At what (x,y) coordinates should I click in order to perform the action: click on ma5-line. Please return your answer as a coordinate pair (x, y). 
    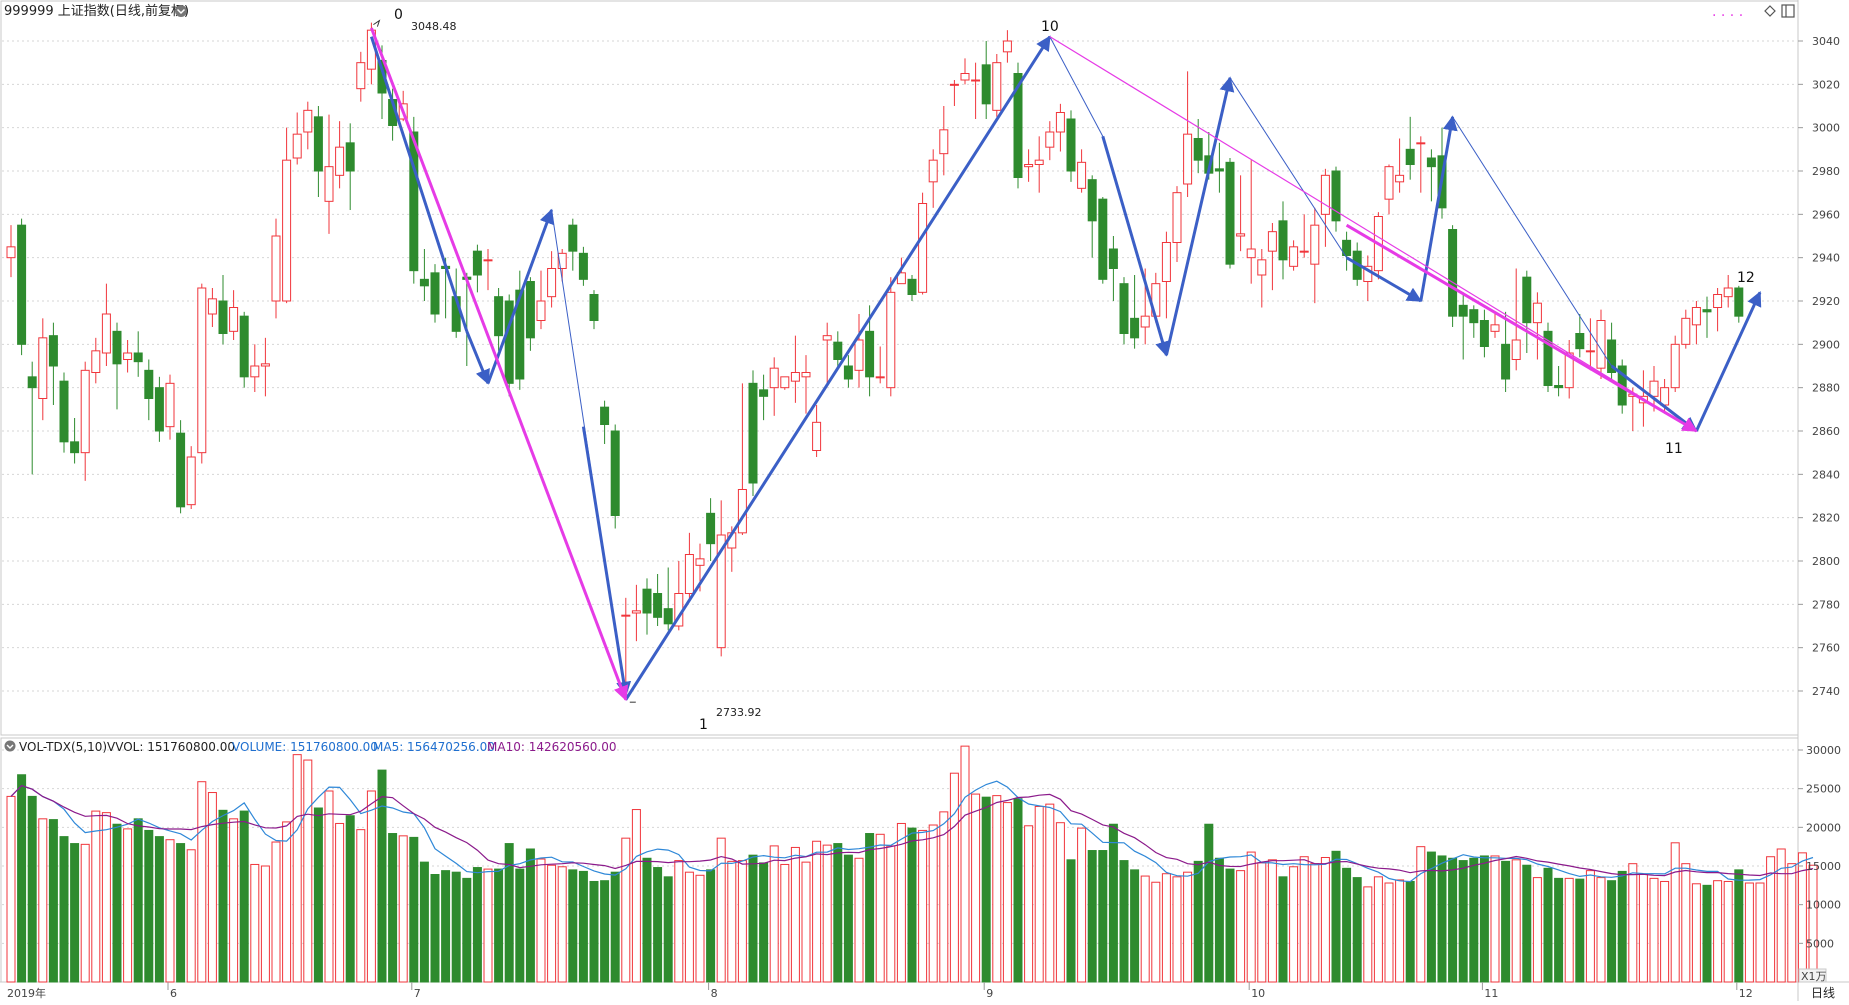
    Looking at the image, I should click on (912, 831).